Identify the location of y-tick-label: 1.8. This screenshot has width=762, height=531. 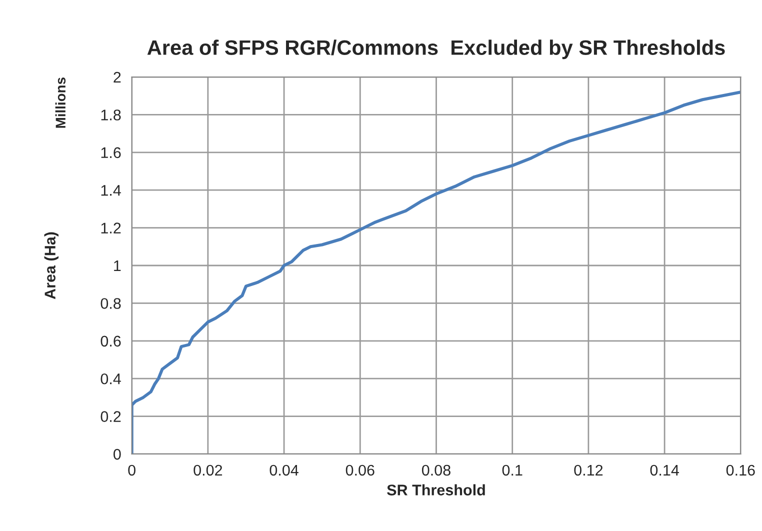
(111, 115).